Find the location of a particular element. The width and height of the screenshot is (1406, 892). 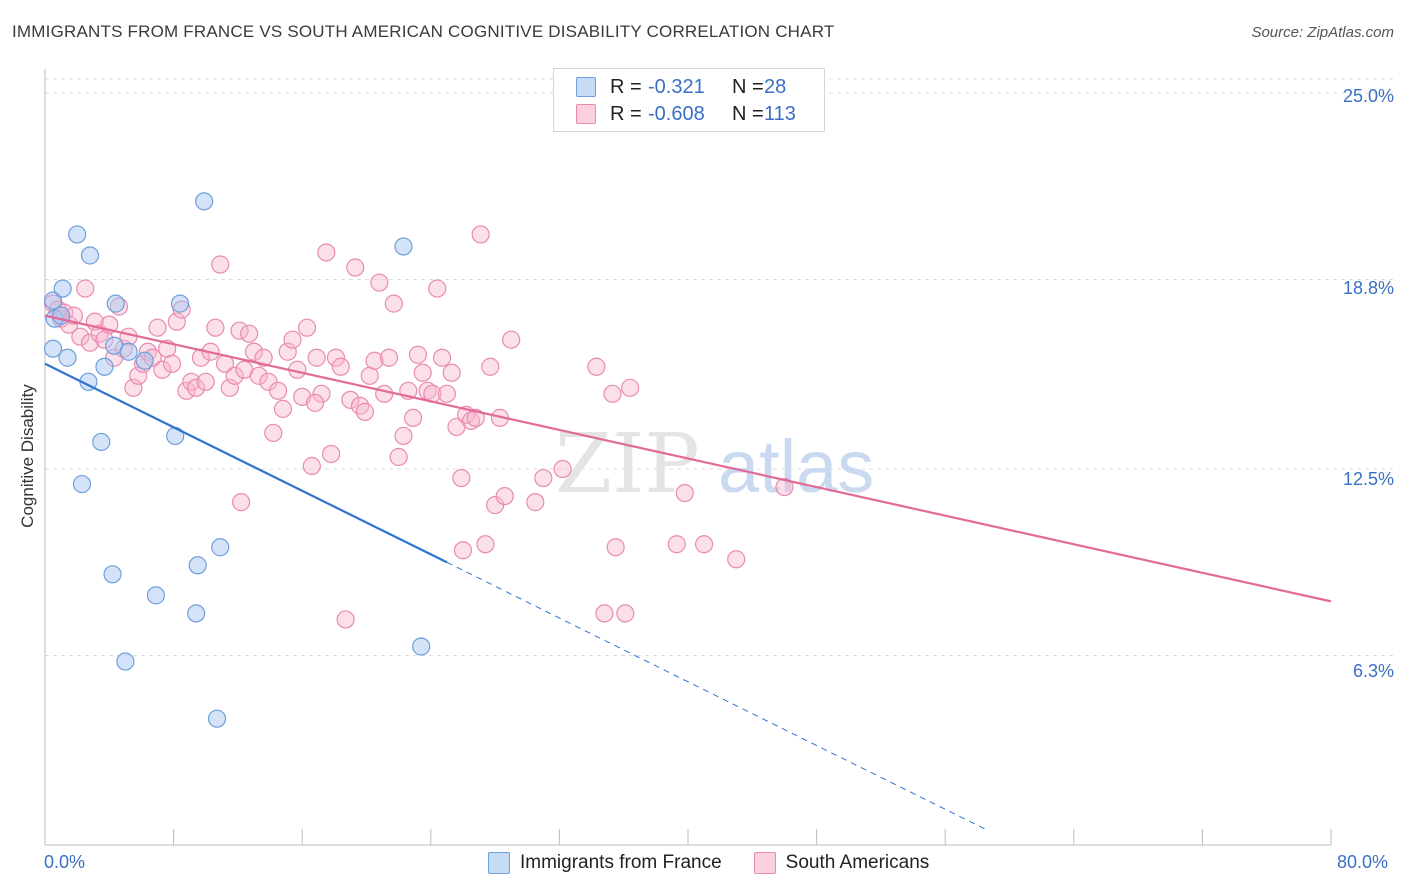

y-axis-label: Cognitive Disability is located at coordinates (27, 456).